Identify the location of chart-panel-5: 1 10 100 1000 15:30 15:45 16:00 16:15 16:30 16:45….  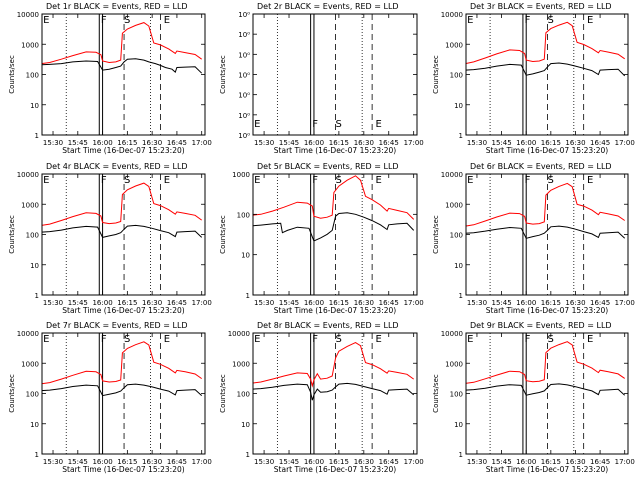
(321, 238).